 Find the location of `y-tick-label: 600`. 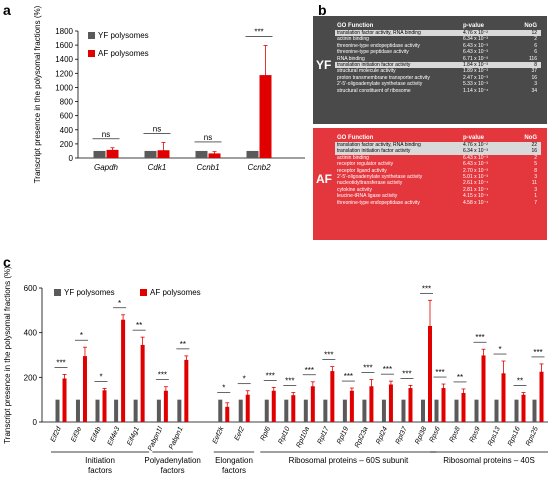

y-tick-label: 600 is located at coordinates (67, 116).